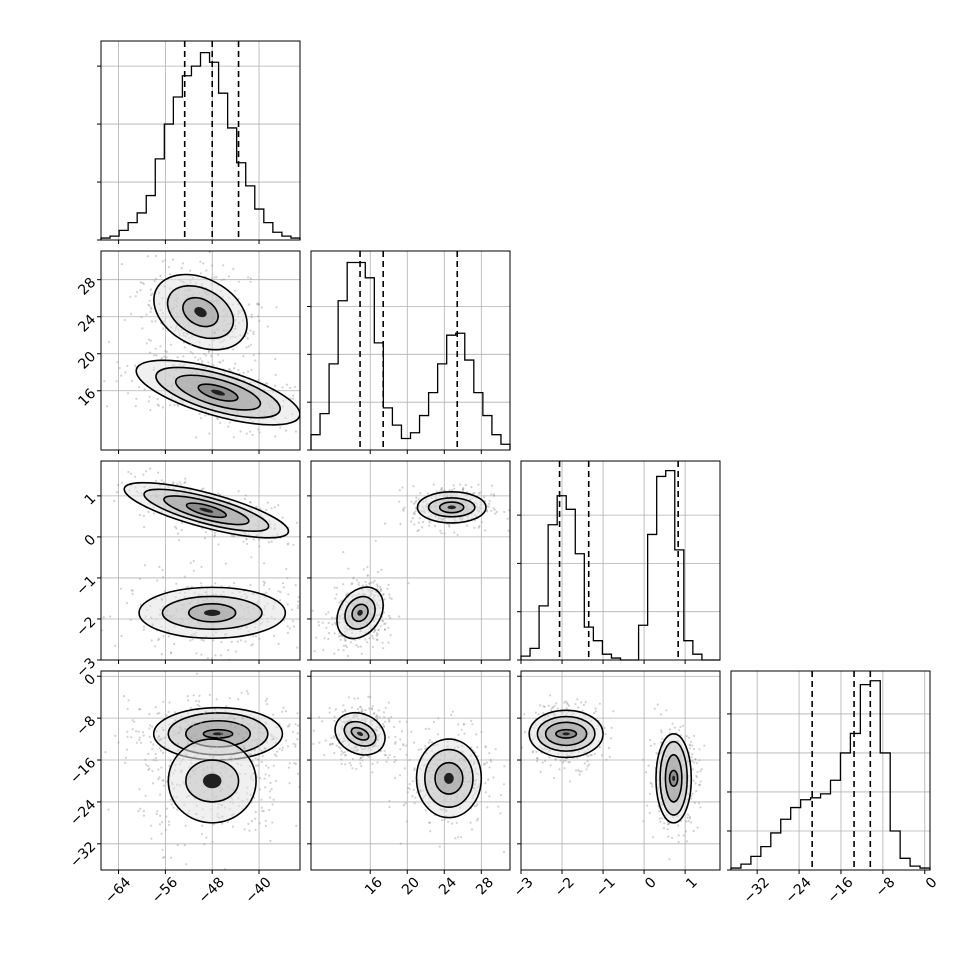 This screenshot has height=970, width=970. Describe the element at coordinates (840, 890) in the screenshot. I see `x-tick-label: −16` at that location.